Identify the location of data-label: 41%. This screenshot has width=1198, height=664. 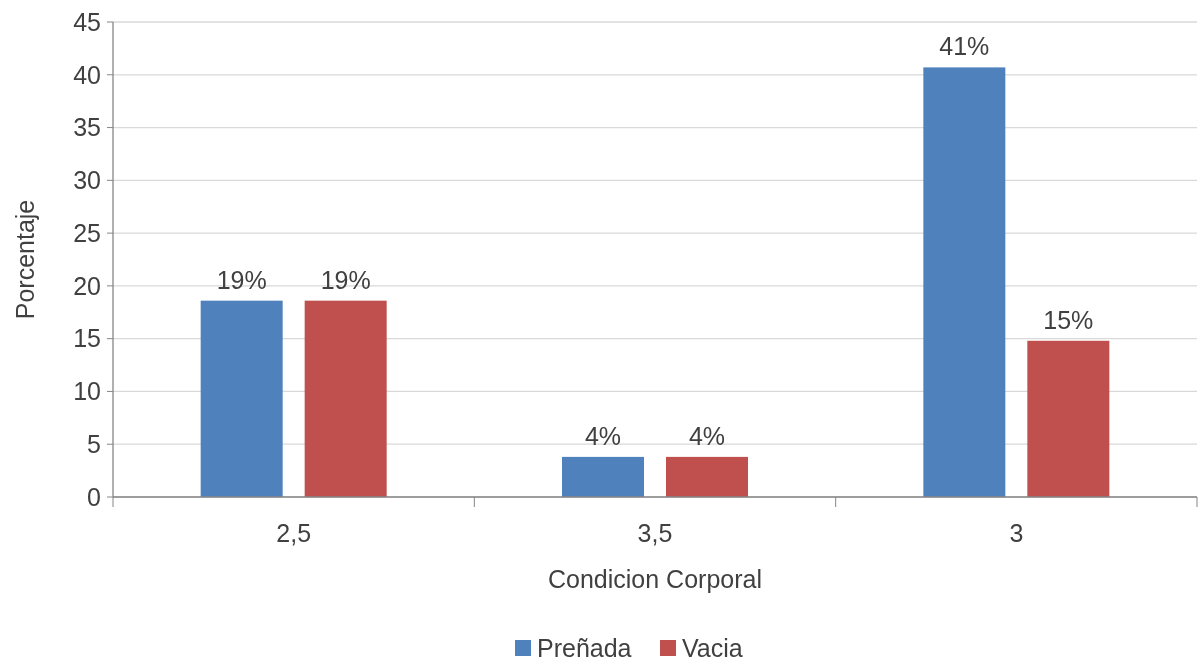
(964, 46).